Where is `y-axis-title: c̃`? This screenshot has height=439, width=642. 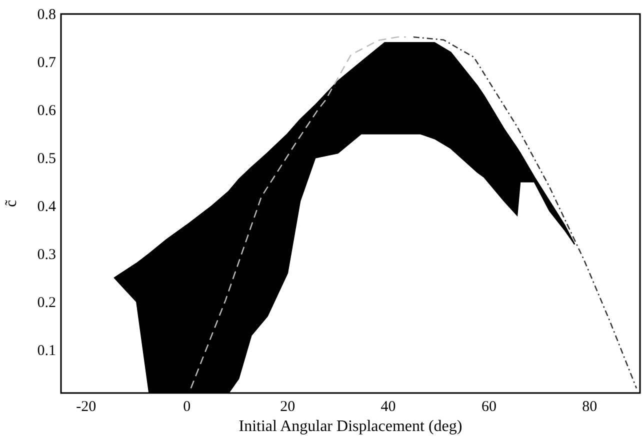
y-axis-title: c̃ is located at coordinates (11, 203).